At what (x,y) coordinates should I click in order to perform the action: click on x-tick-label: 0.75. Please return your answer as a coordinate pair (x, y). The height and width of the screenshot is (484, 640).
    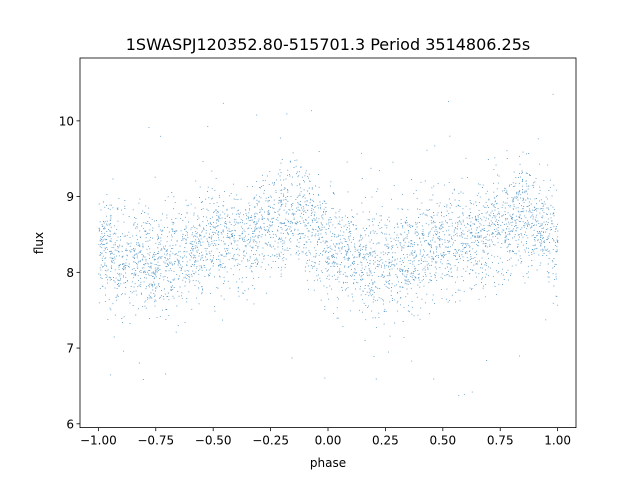
    Looking at the image, I should click on (500, 441).